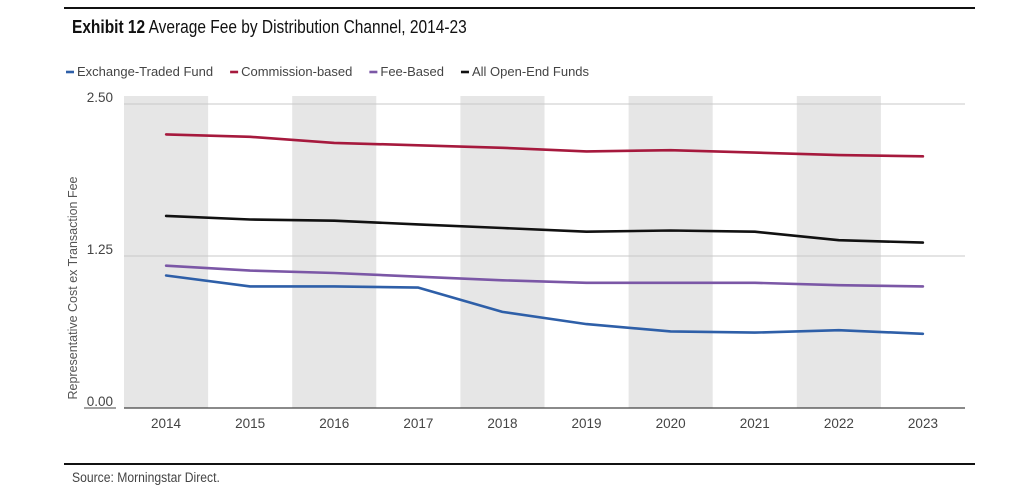 This screenshot has height=492, width=1033. Describe the element at coordinates (502, 312) in the screenshot. I see `point-exchange-traded-fund-2018` at that location.